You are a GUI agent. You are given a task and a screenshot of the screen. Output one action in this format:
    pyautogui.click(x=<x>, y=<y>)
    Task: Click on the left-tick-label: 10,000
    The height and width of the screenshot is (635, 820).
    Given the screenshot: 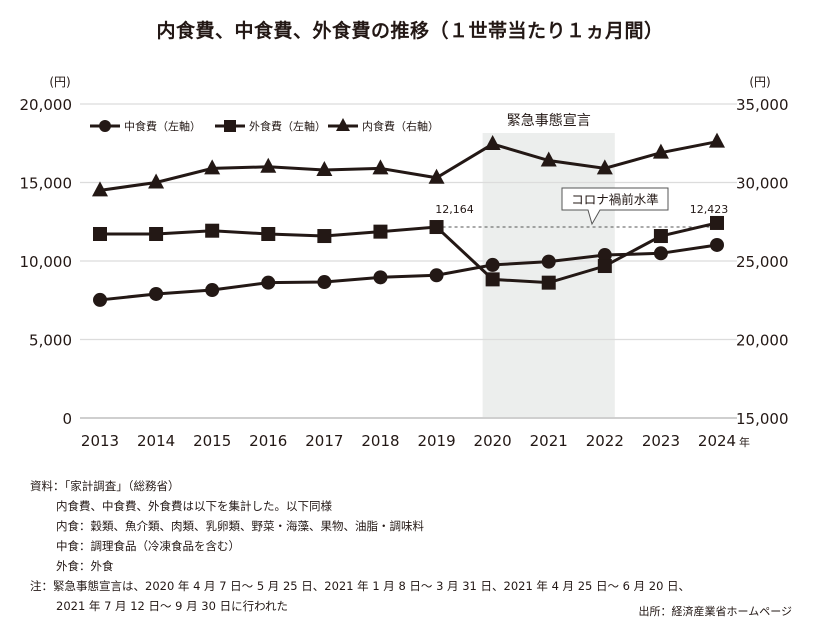 What is the action you would take?
    pyautogui.click(x=46, y=262)
    